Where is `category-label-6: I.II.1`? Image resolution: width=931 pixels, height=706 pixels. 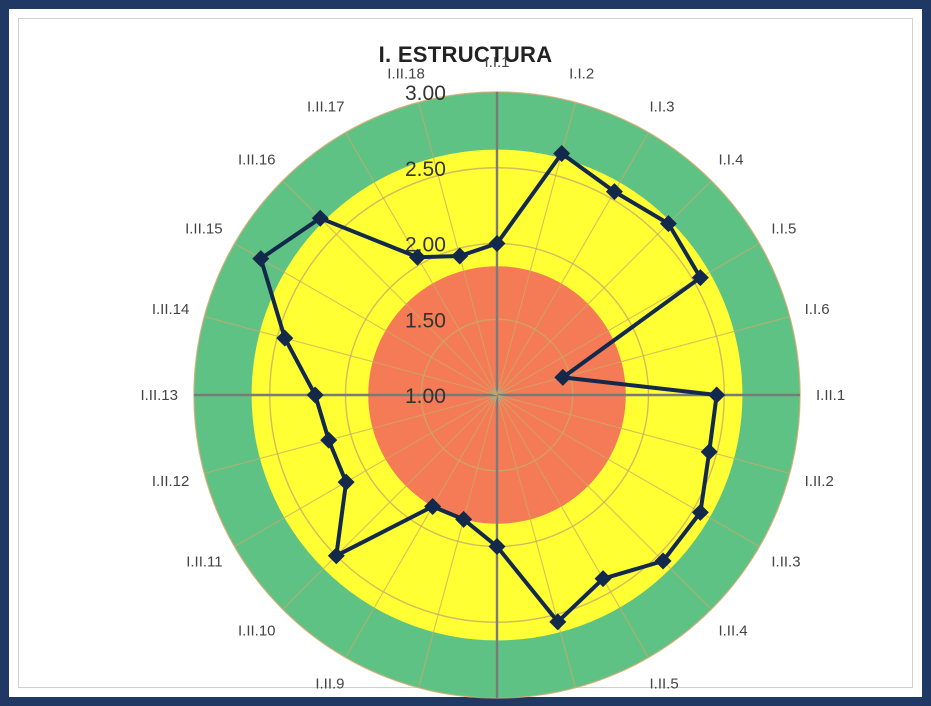
category-label-6: I.II.1 is located at coordinates (830, 395).